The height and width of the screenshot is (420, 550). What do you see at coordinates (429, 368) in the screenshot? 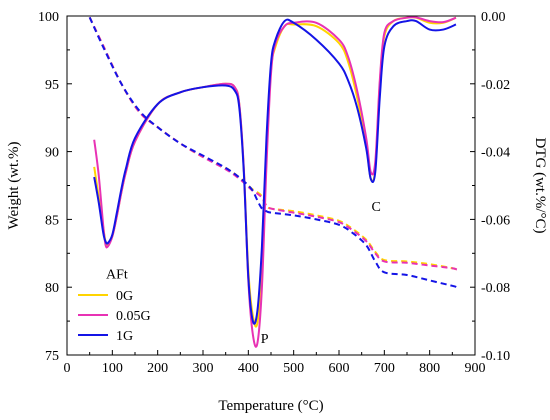
I see `x-tick-label: 800` at bounding box center [429, 368].